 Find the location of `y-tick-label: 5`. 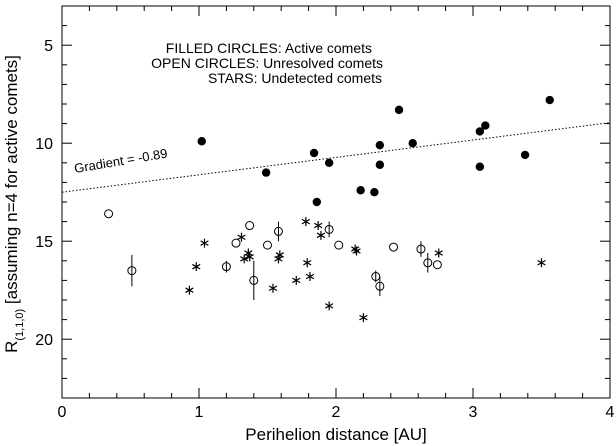

y-tick-label: 5 is located at coordinates (48, 46).